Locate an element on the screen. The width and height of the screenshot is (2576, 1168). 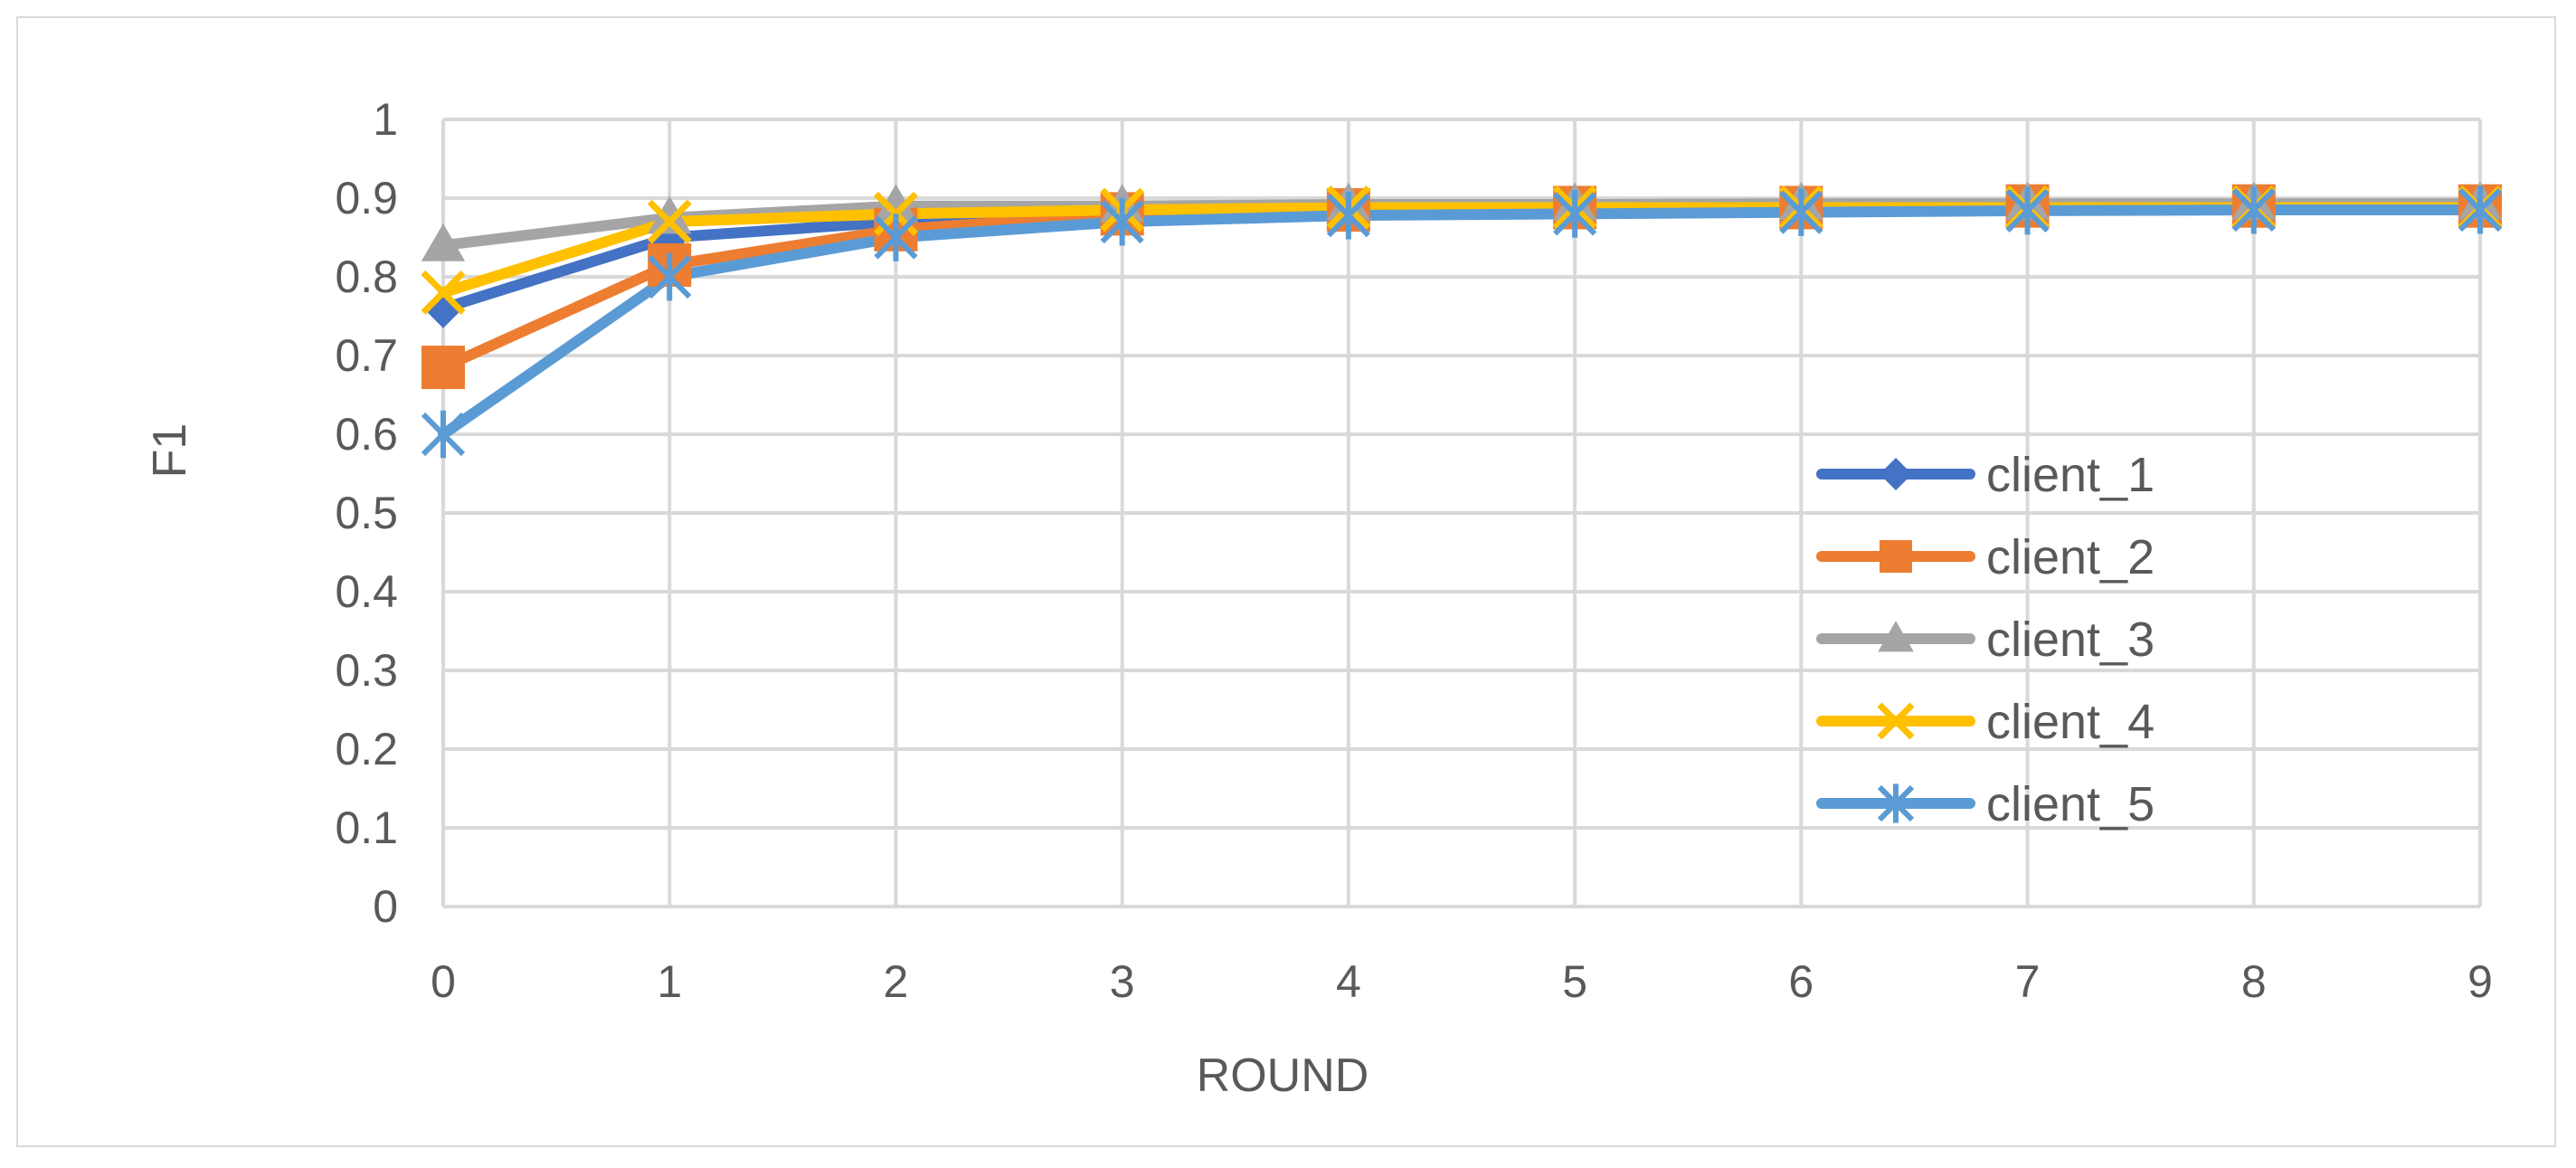
y-tick-labels: 0 0.1 0.2 0.3 0.4 0.5 0.6 0.7 0.8 0.9 1 is located at coordinates (367, 513).